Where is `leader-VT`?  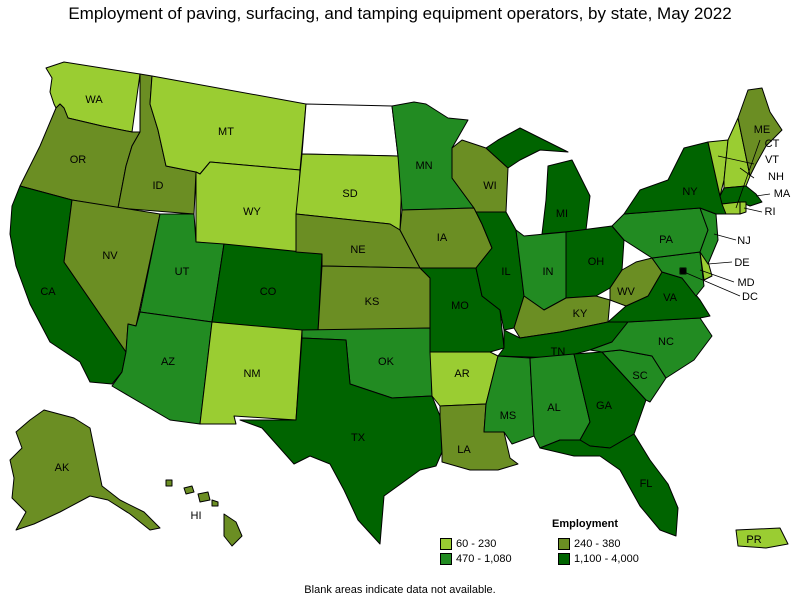 leader-VT is located at coordinates (736, 160).